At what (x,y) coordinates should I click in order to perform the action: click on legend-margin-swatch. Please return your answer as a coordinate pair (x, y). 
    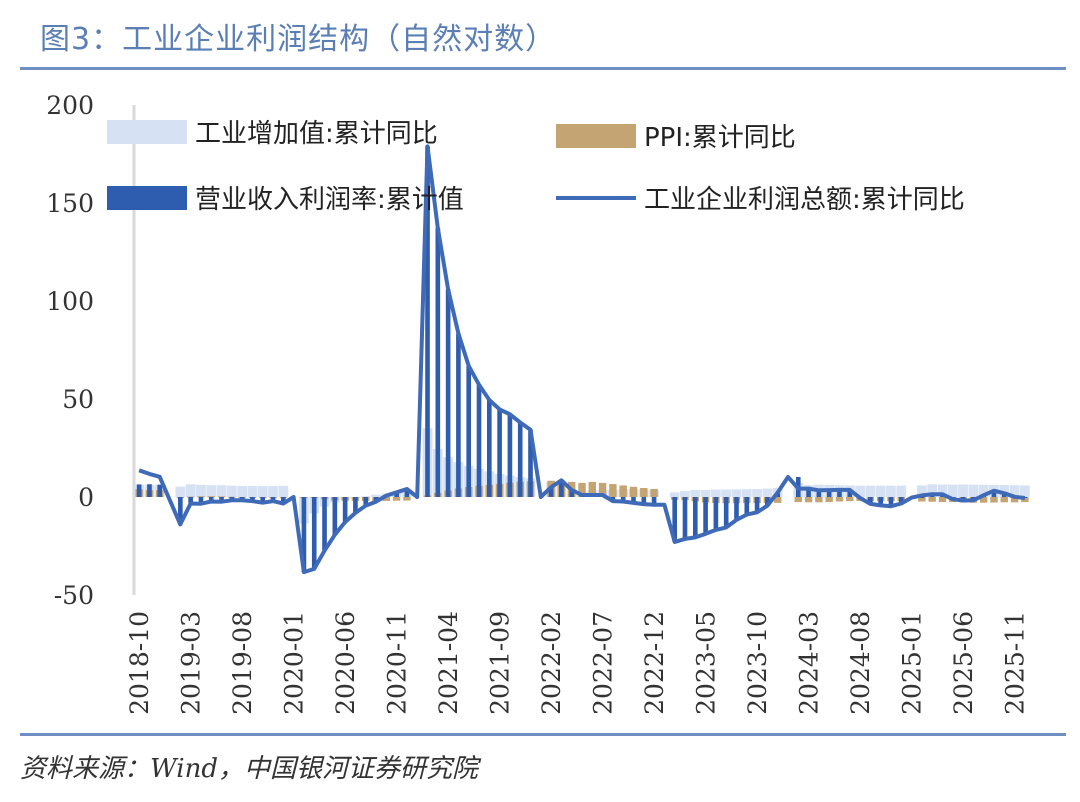
    Looking at the image, I should click on (147, 198).